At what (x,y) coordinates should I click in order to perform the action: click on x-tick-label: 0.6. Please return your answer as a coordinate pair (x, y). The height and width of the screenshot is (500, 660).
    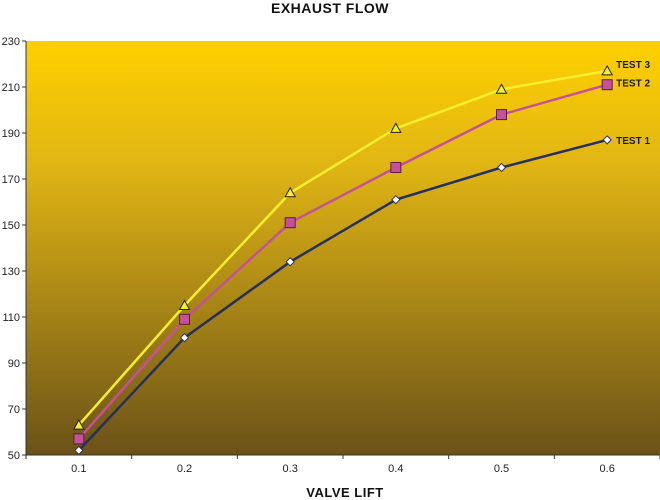
    Looking at the image, I should click on (607, 469).